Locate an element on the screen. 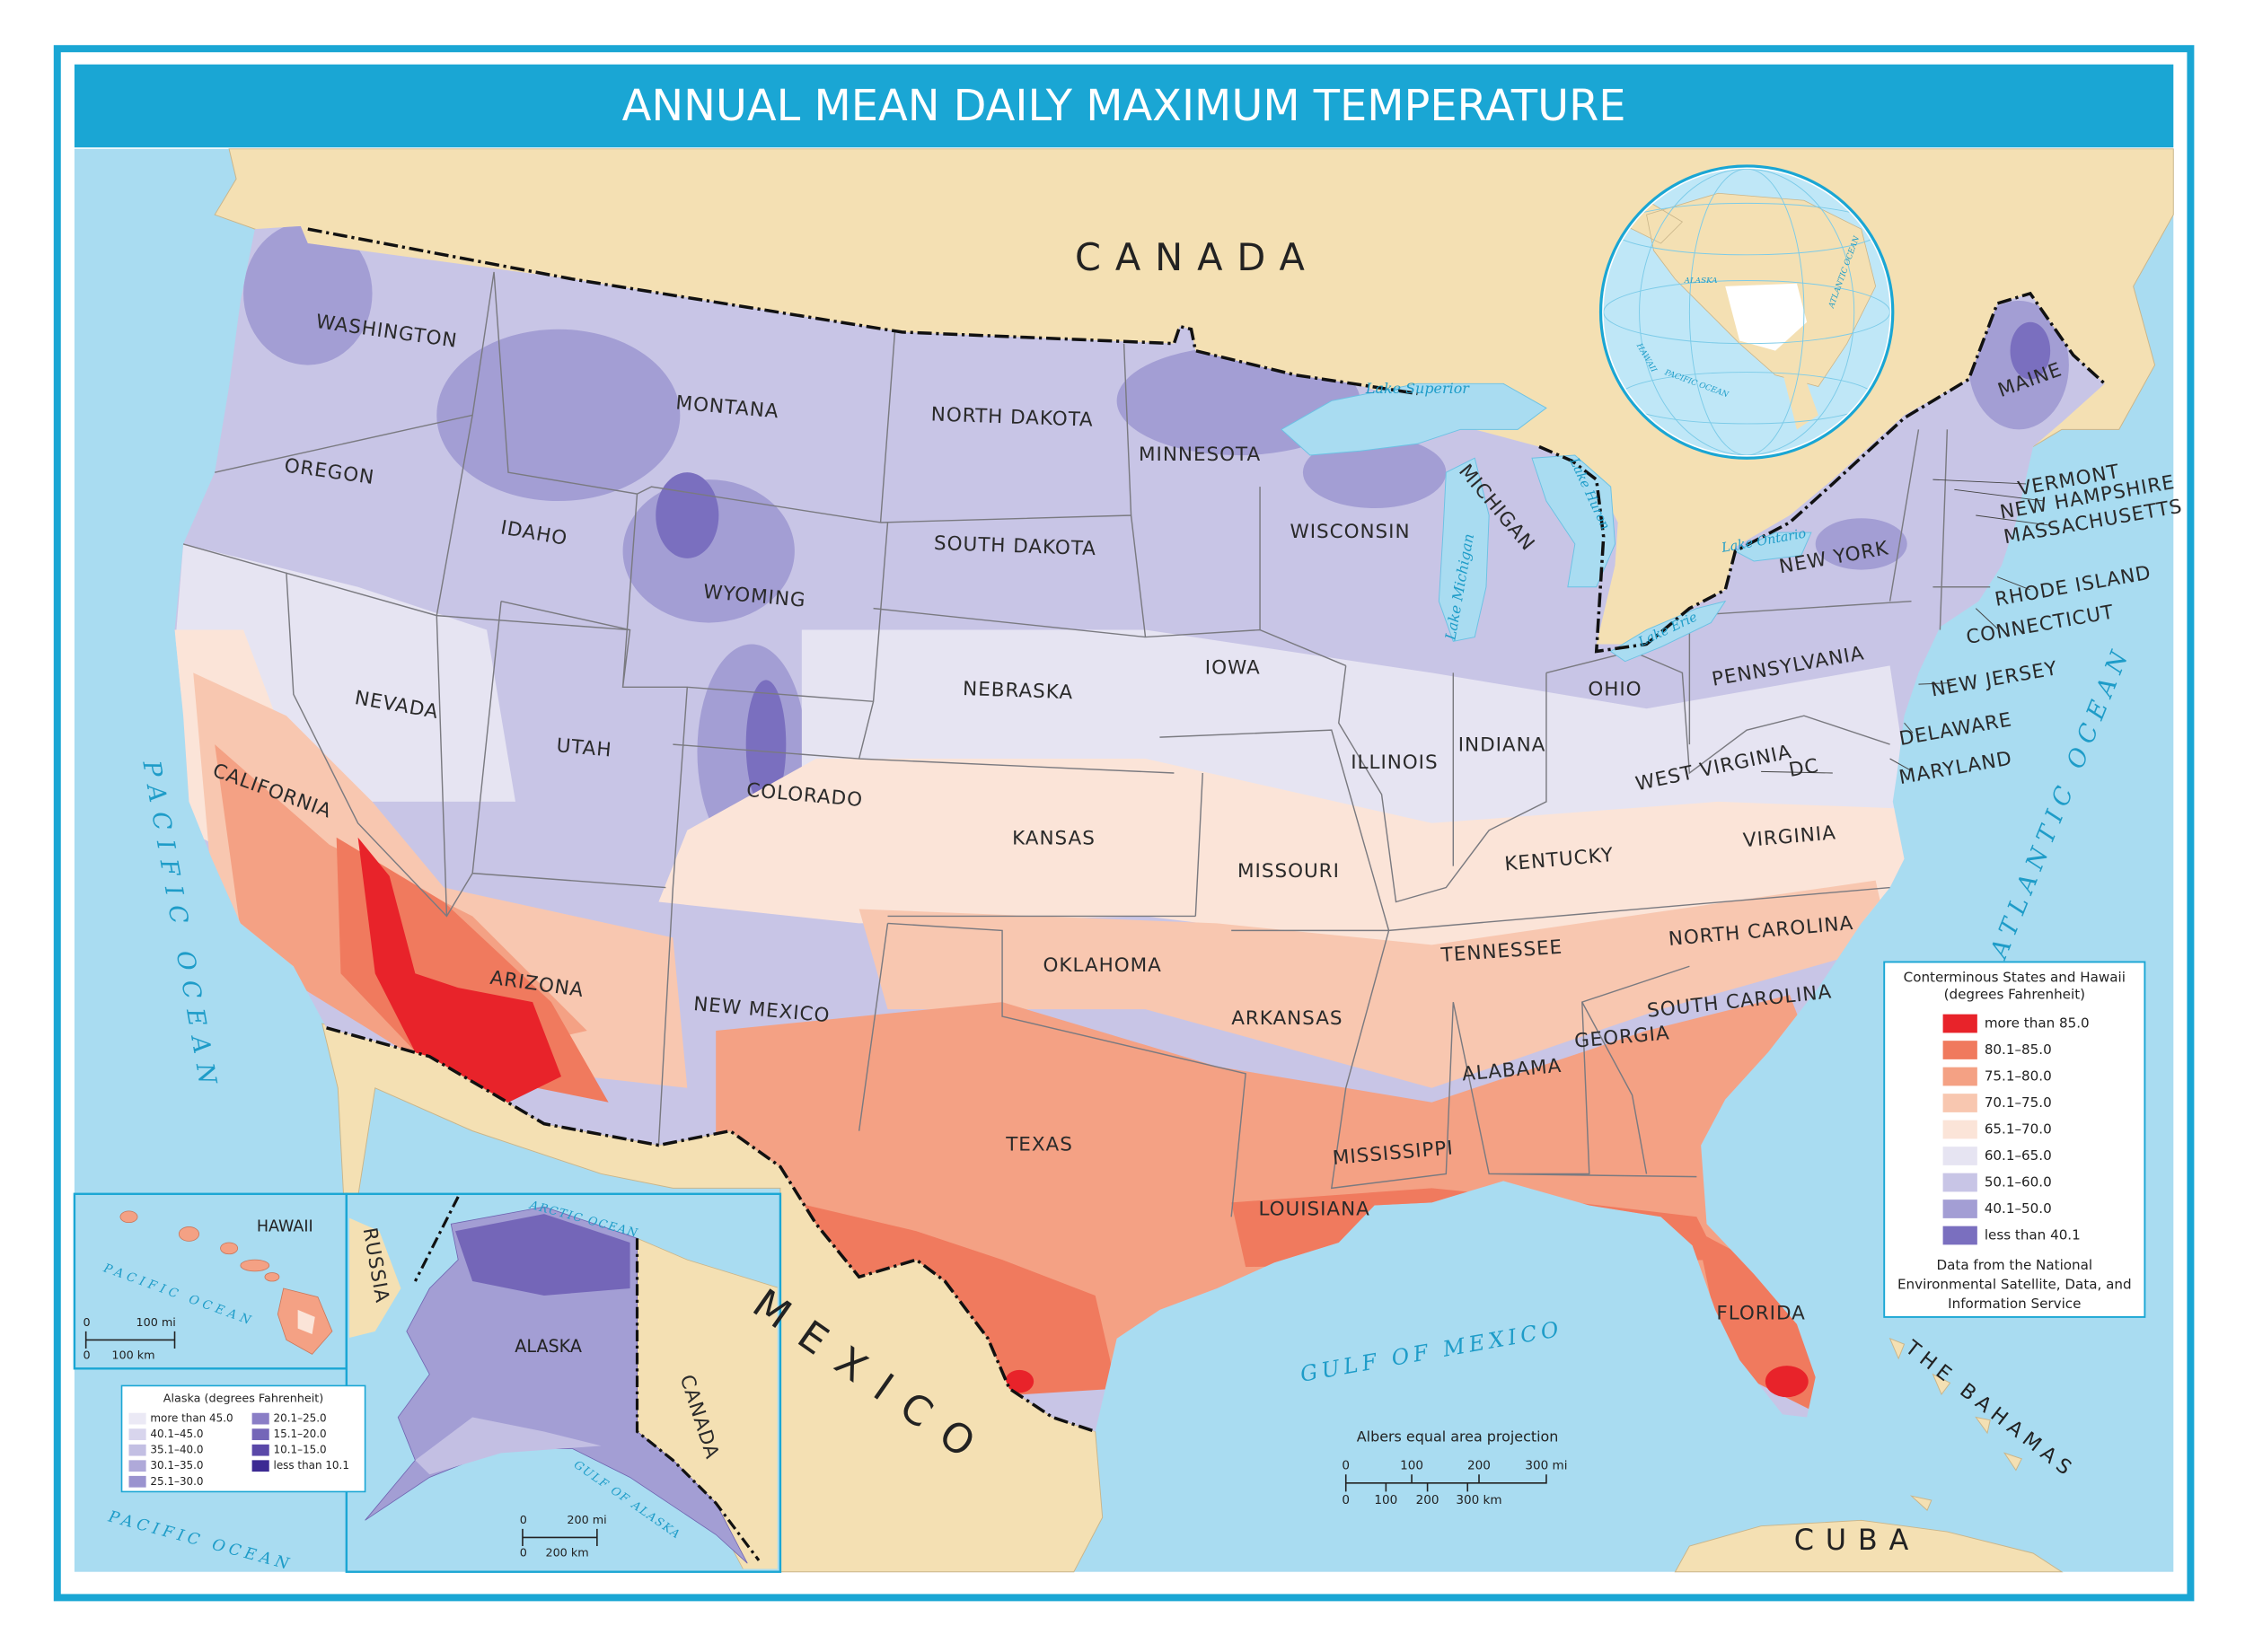 The height and width of the screenshot is (1652, 2245). state-label: ILLINOIS is located at coordinates (1394, 763).